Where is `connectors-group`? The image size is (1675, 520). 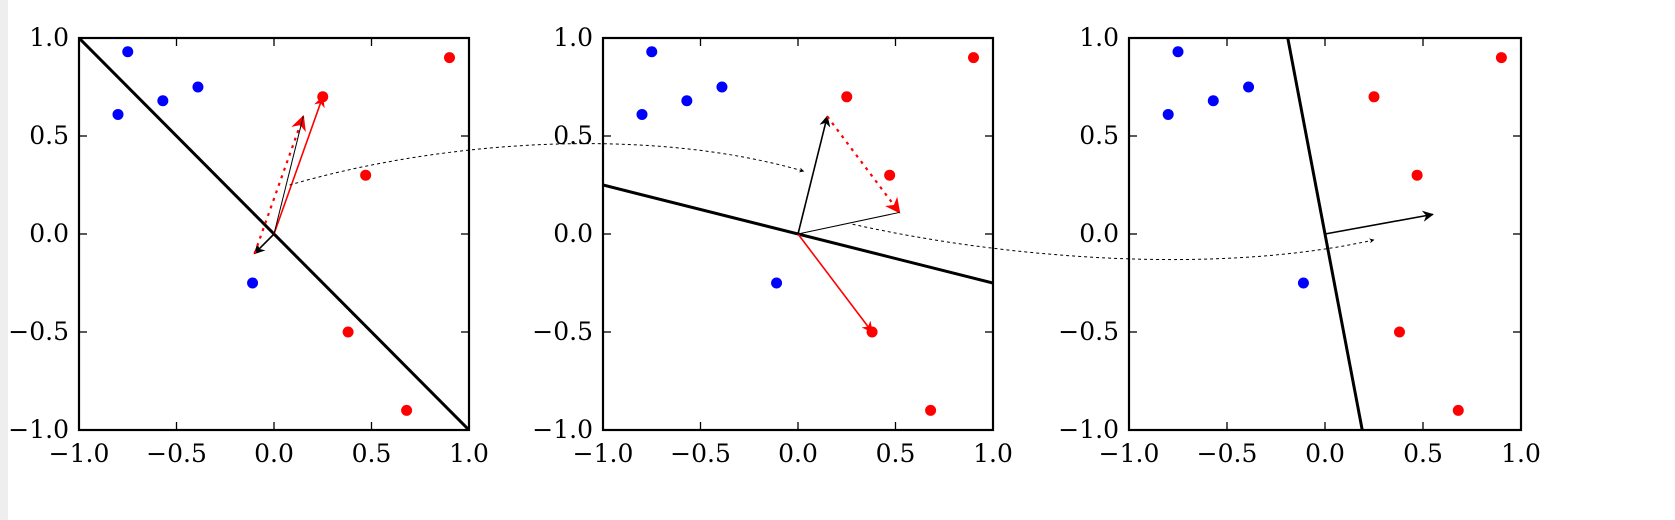 connectors-group is located at coordinates (832, 202).